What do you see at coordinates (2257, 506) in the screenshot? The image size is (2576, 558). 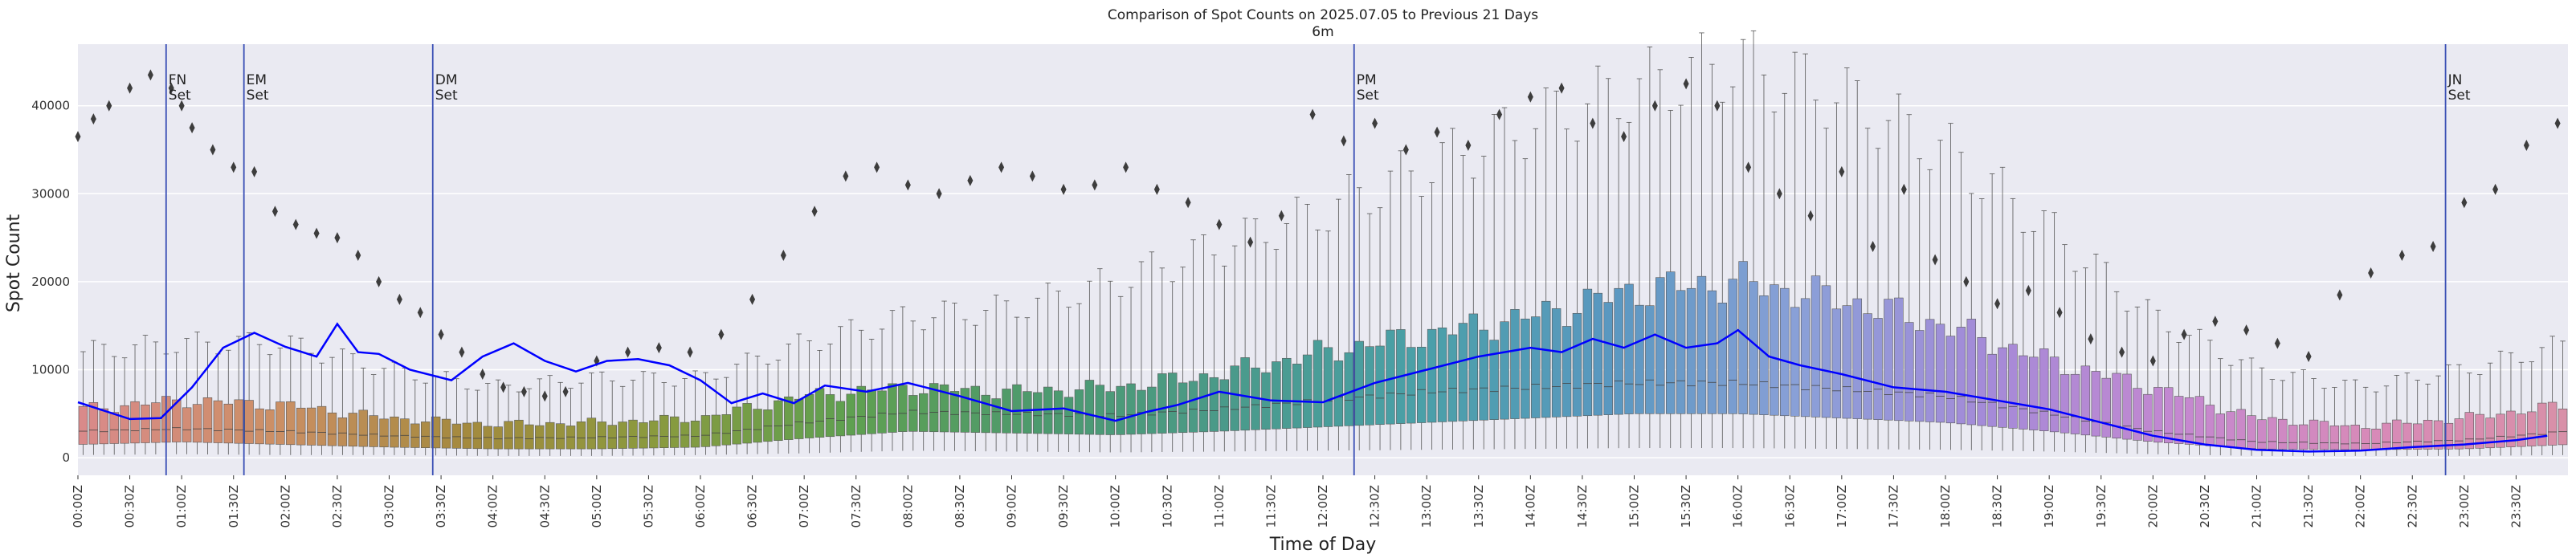 I see `x-tick-label: 21:00Z` at bounding box center [2257, 506].